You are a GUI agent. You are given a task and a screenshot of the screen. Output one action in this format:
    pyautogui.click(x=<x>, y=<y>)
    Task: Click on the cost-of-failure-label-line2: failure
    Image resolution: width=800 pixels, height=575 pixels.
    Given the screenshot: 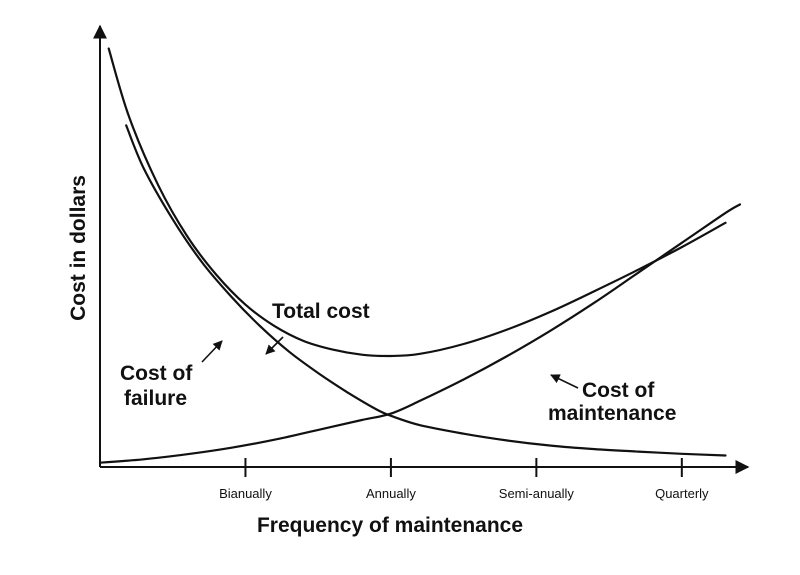 What is the action you would take?
    pyautogui.click(x=155, y=398)
    